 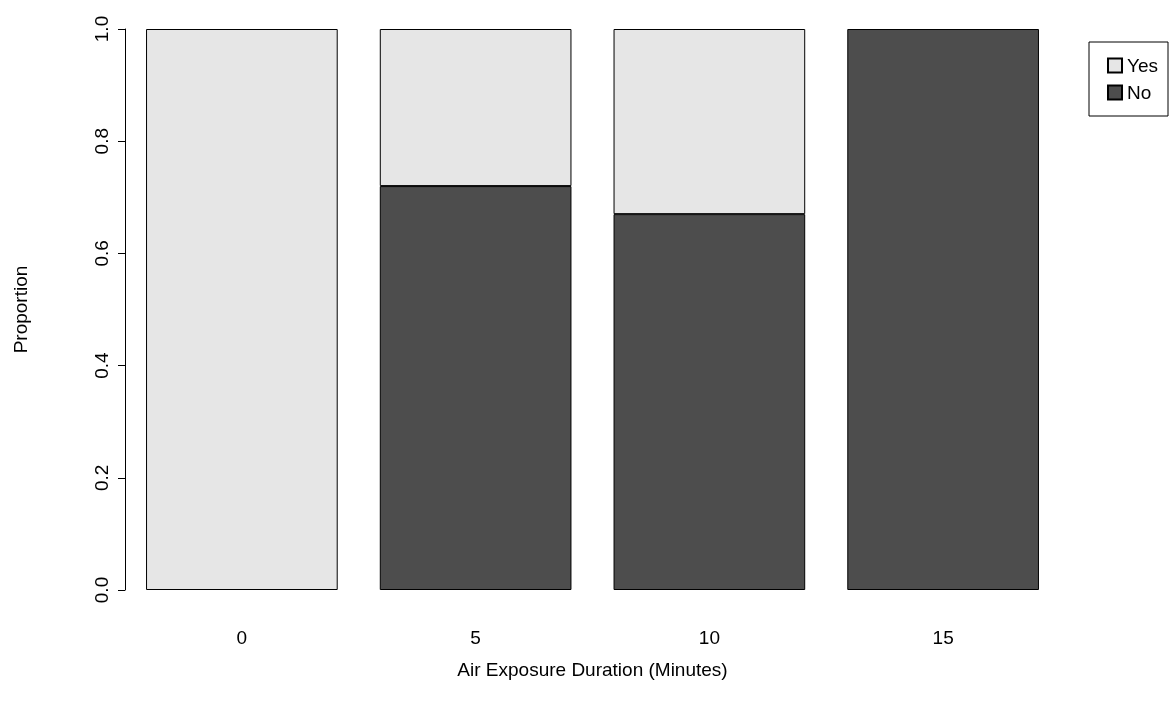 I want to click on x-tick-label: 15, so click(x=943, y=637).